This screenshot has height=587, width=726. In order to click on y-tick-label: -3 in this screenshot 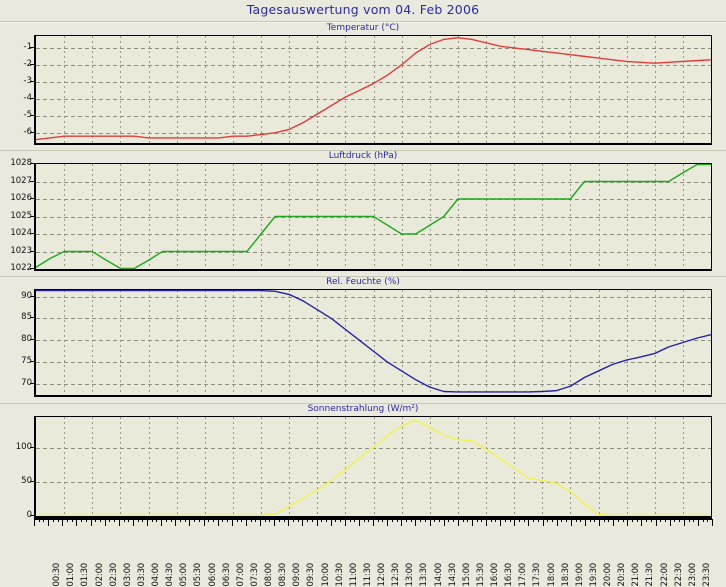, I will do `click(27, 80)`.